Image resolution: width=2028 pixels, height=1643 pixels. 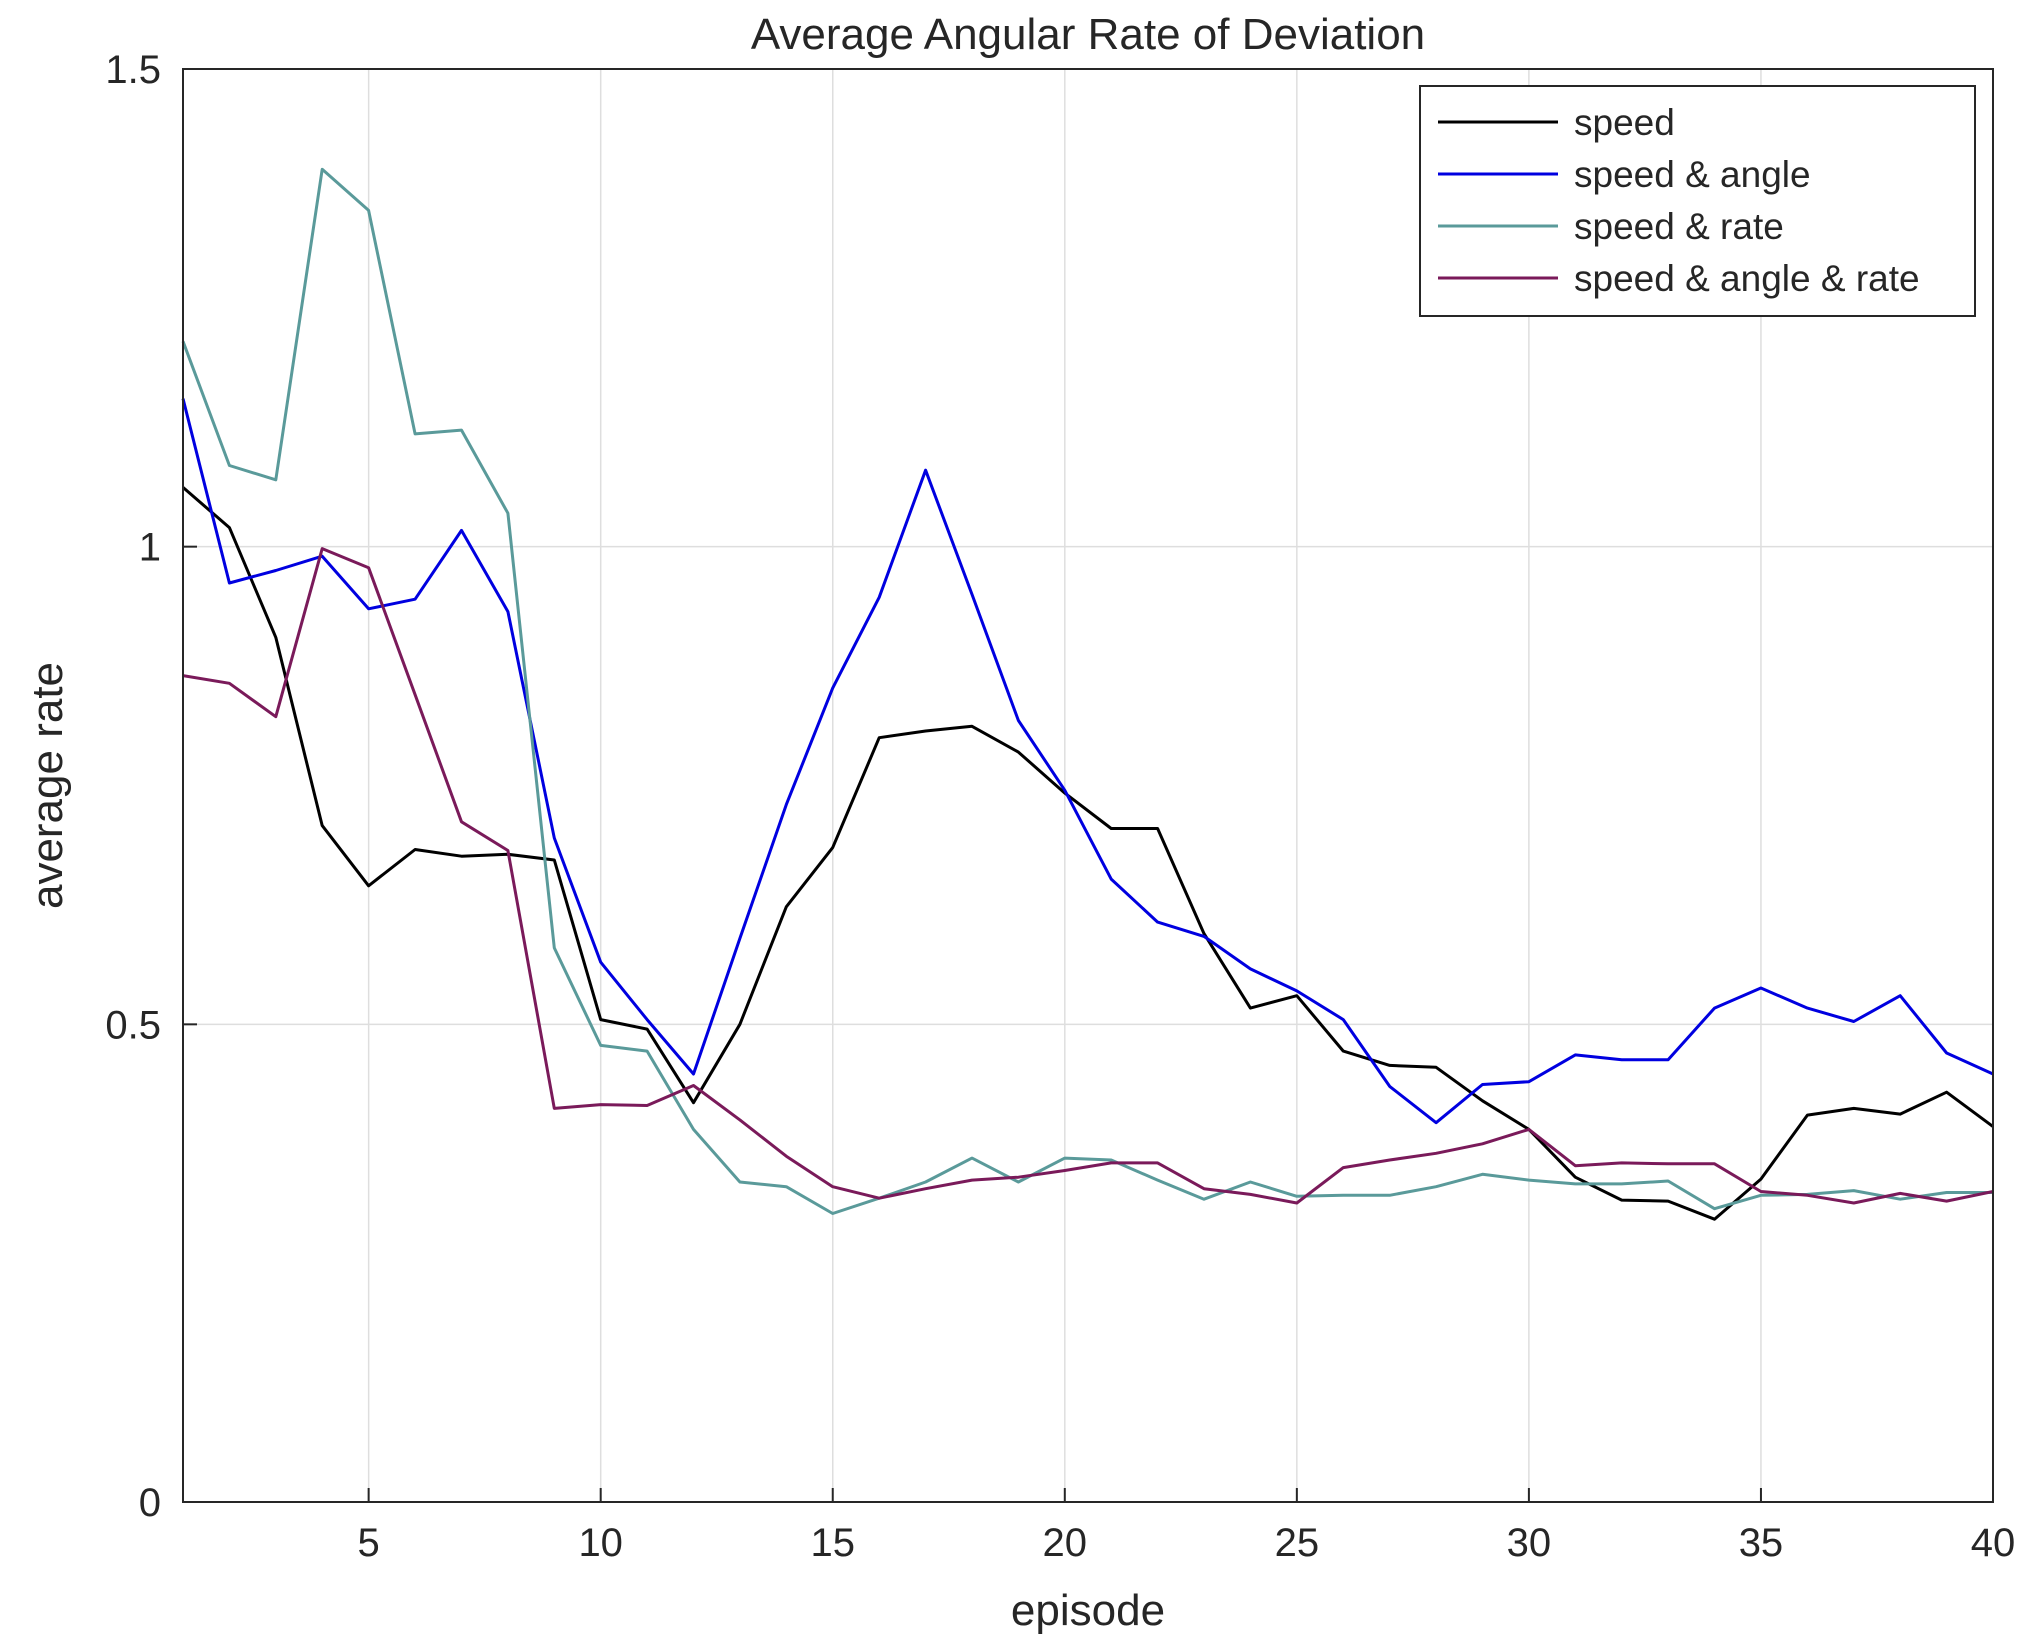 What do you see at coordinates (150, 548) in the screenshot?
I see `y-tick-label: 1` at bounding box center [150, 548].